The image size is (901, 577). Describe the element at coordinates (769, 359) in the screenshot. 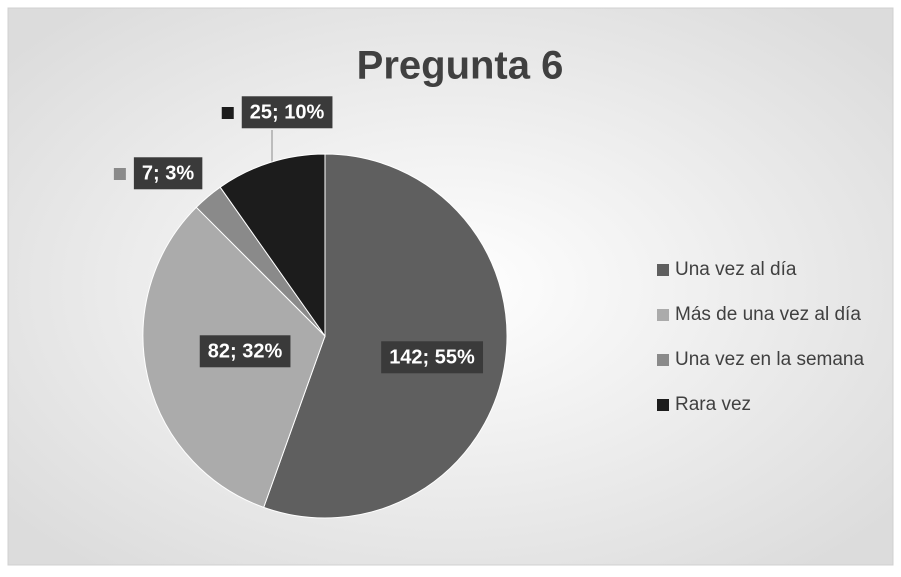

I see `legend-label: Una vez en la semana` at that location.